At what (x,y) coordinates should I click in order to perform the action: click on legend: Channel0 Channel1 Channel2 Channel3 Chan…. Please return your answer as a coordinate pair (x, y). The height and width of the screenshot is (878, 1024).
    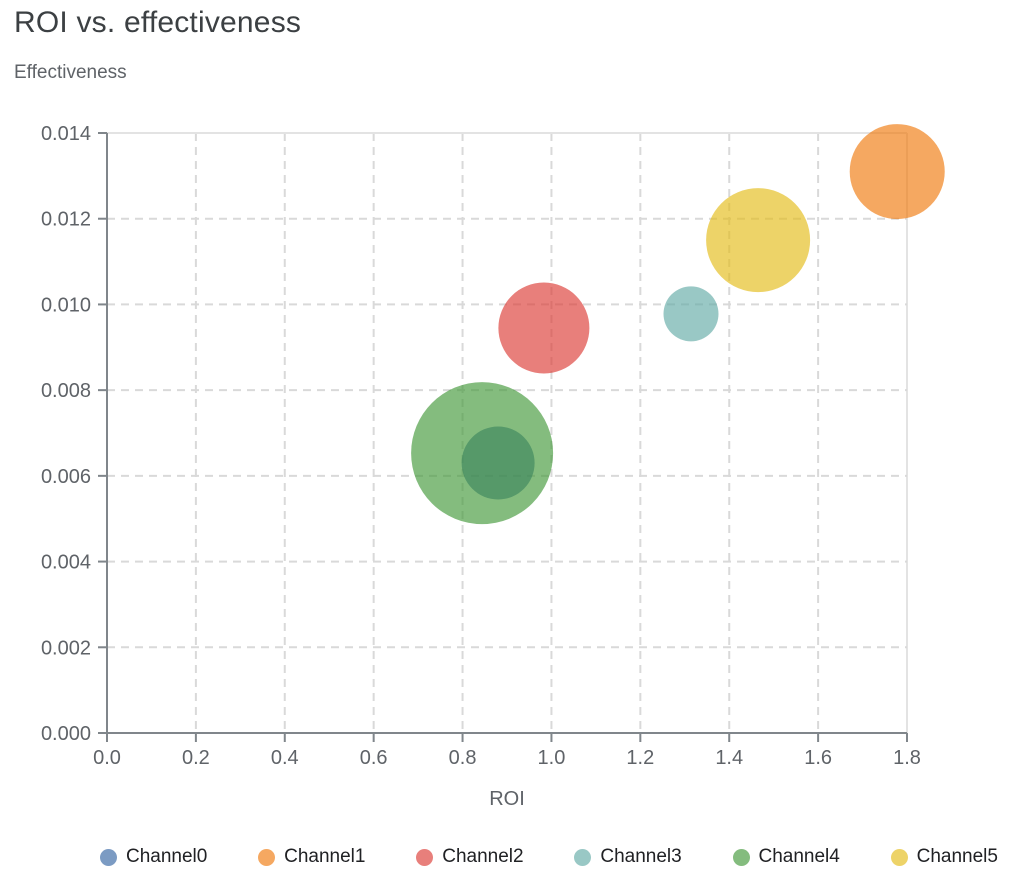
    Looking at the image, I should click on (549, 857).